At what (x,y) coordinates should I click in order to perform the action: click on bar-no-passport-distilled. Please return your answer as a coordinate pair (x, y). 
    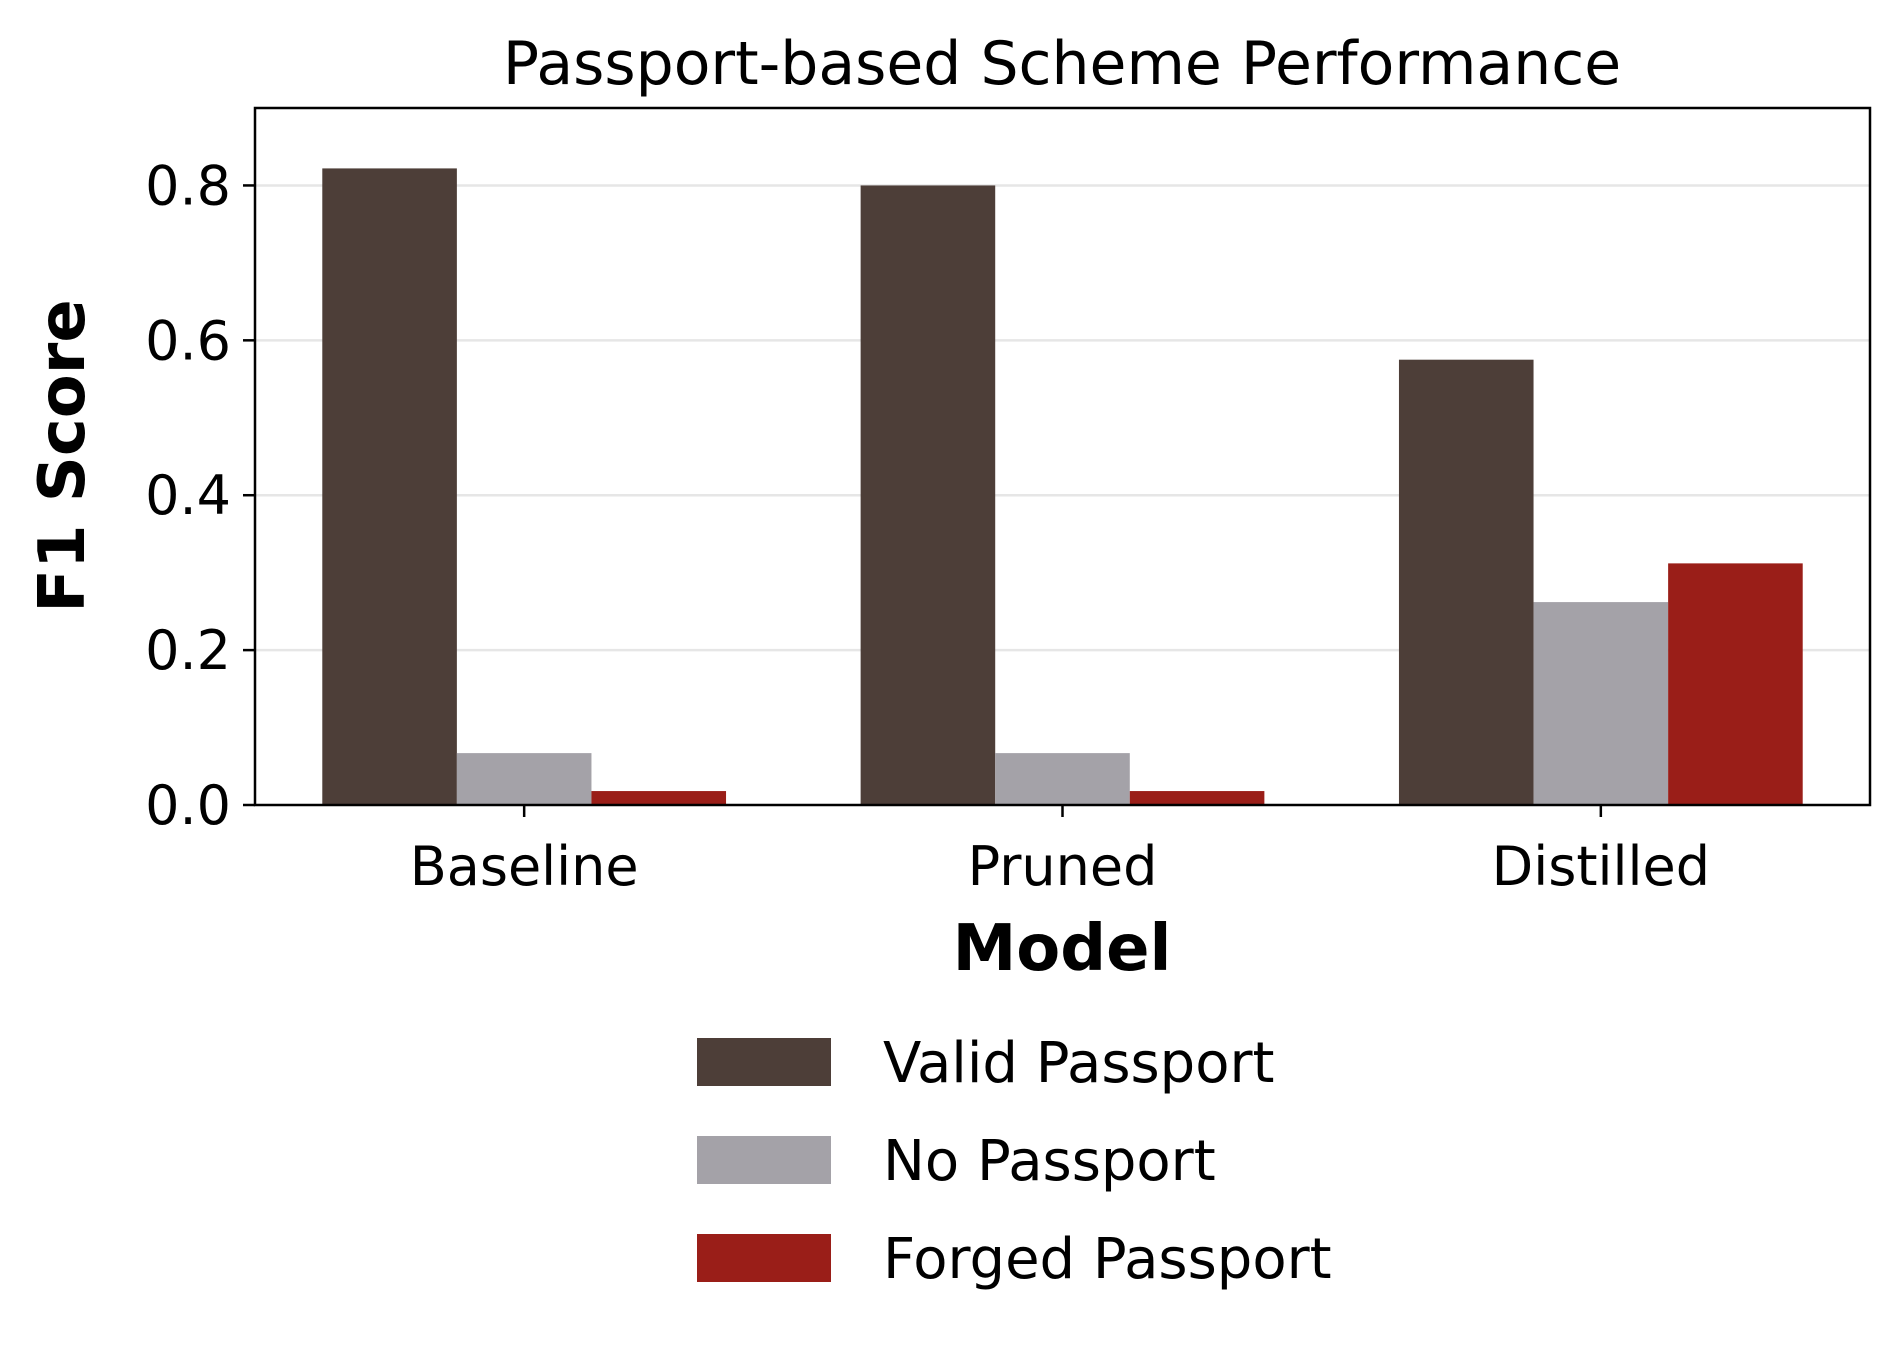
    Looking at the image, I should click on (1601, 703).